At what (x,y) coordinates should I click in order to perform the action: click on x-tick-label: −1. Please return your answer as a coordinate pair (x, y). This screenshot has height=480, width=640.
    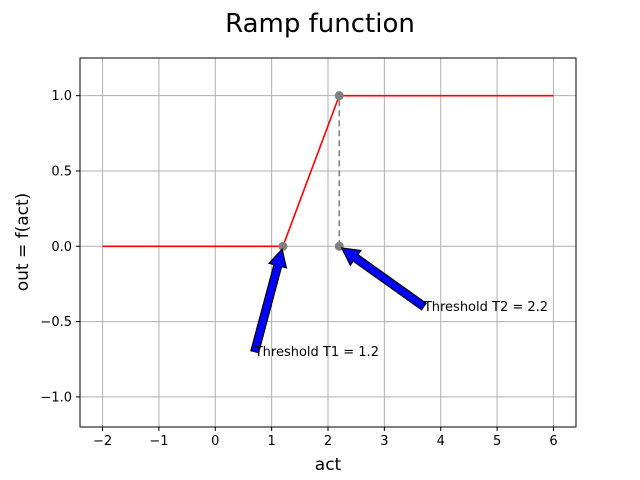
    Looking at the image, I should click on (158, 441).